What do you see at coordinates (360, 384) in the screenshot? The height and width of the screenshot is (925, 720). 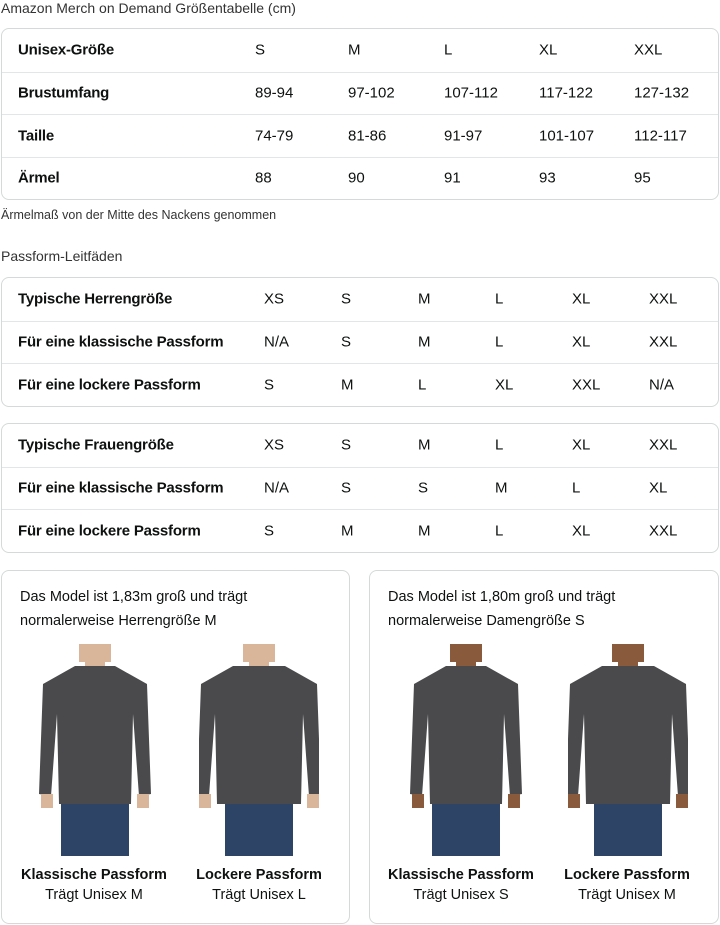 I see `table-row: Für eine lockere Passform S M L XL XXL N/A` at bounding box center [360, 384].